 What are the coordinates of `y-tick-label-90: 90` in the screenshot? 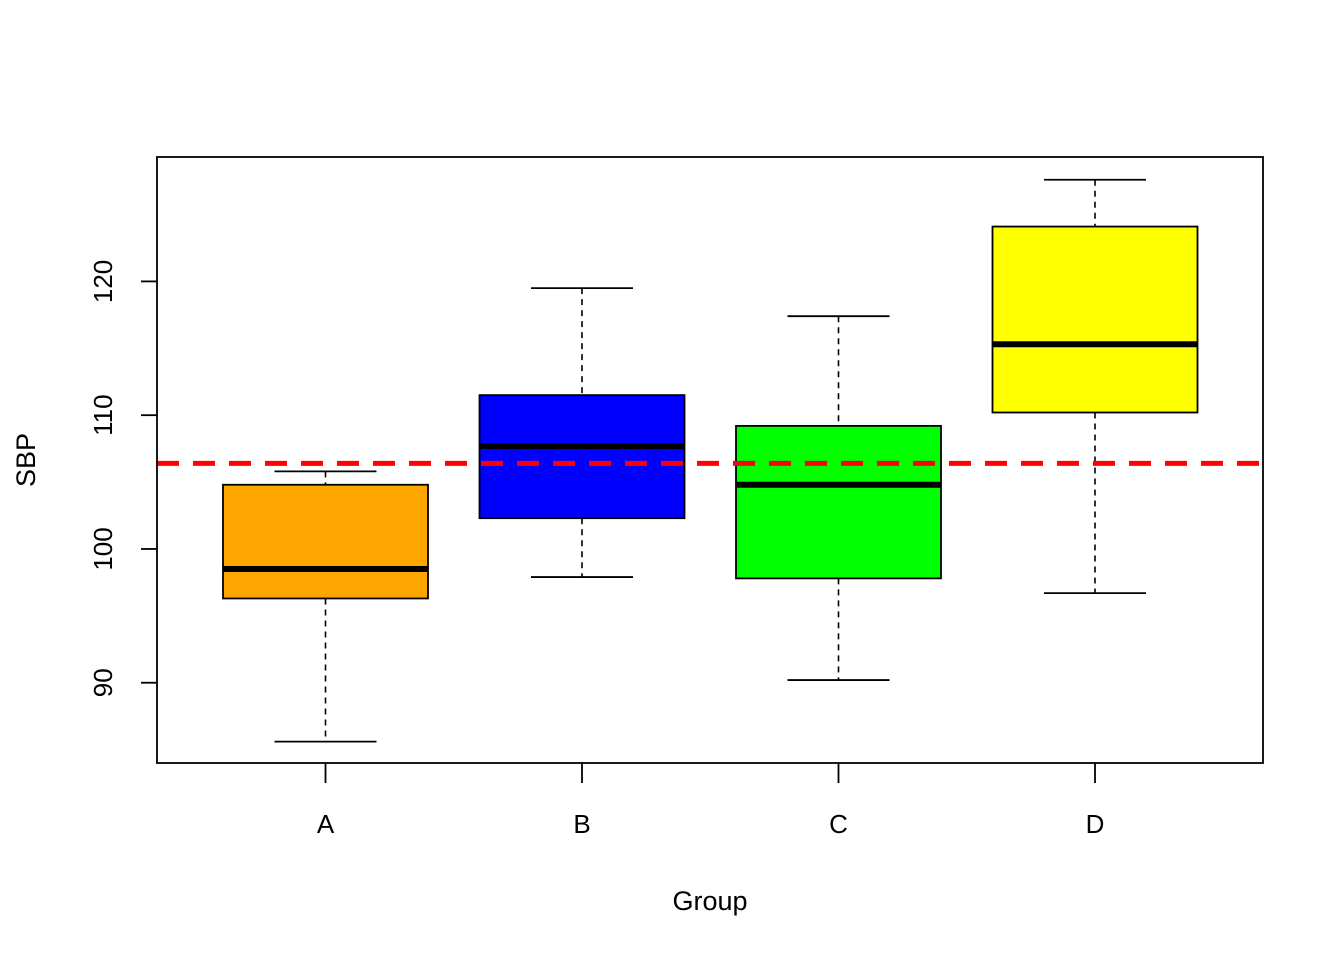 It's located at (103, 682).